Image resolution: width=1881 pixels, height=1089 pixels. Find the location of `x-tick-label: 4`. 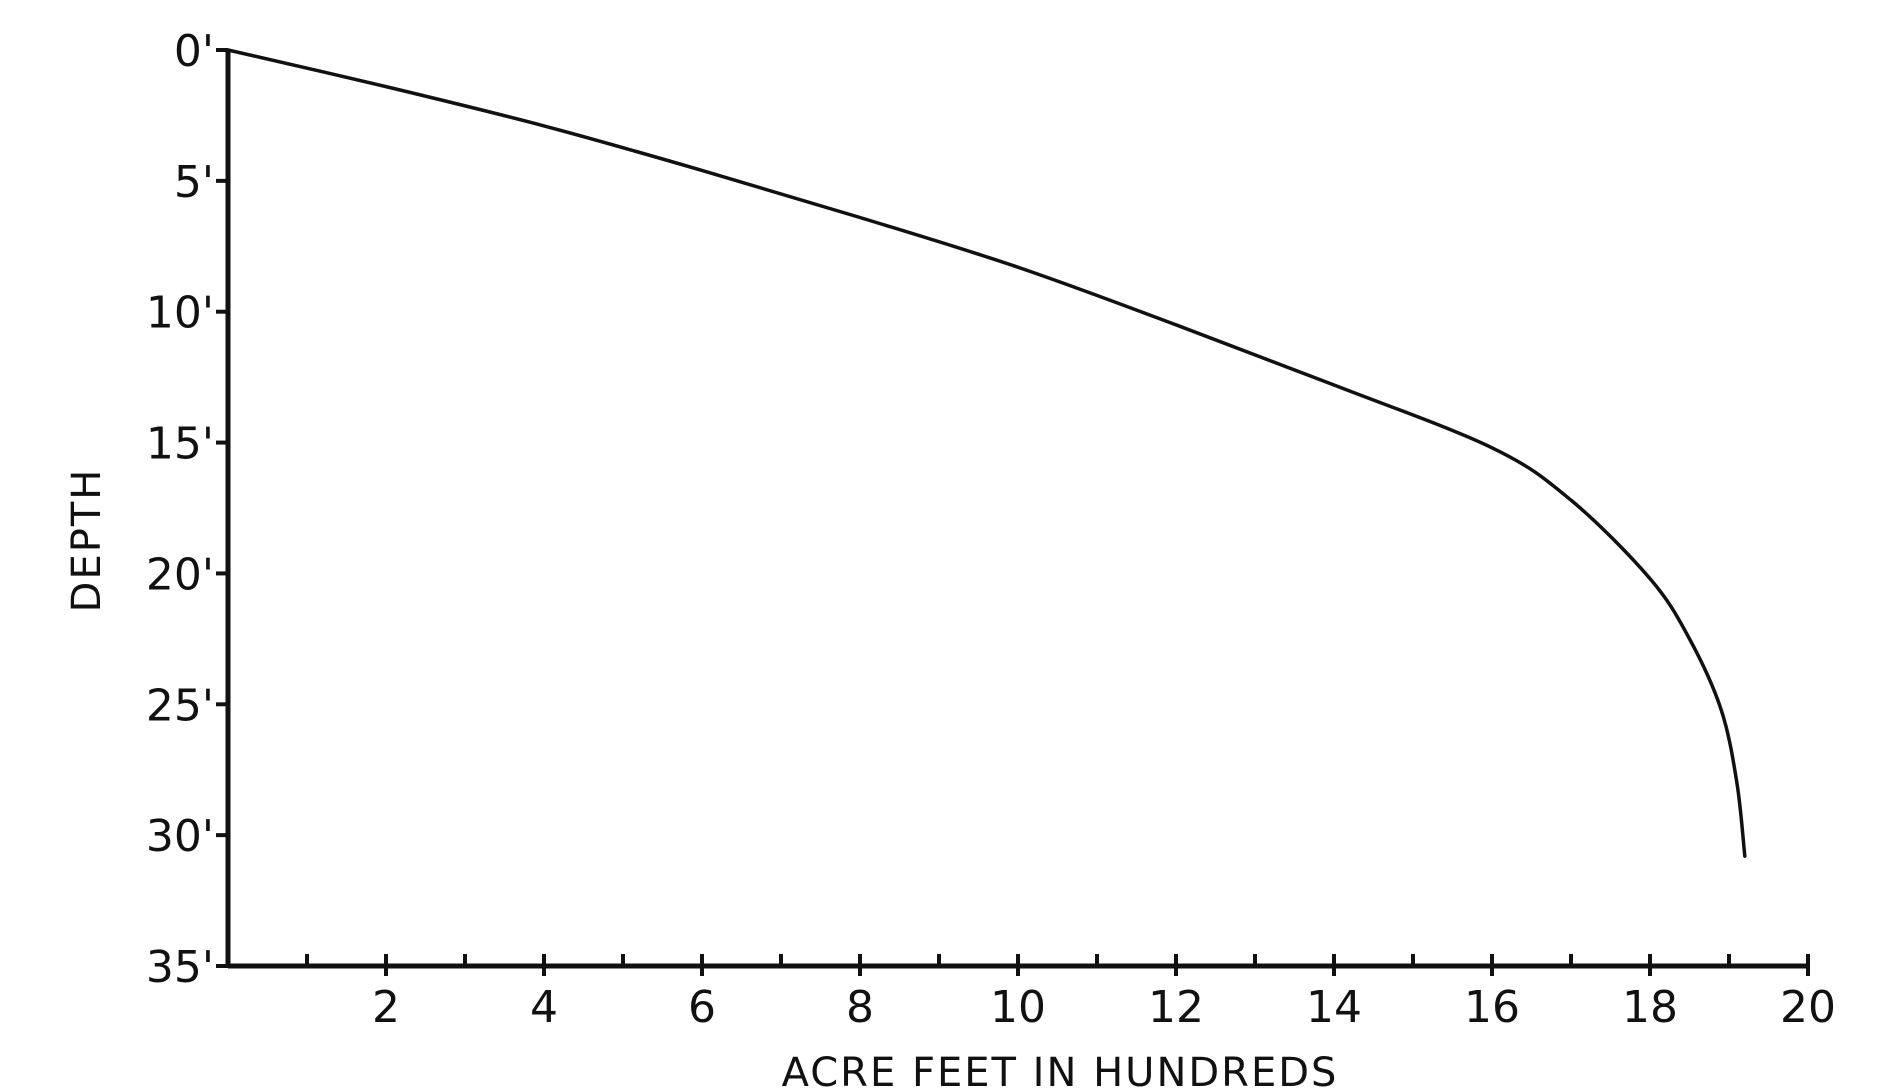

x-tick-label: 4 is located at coordinates (544, 1007).